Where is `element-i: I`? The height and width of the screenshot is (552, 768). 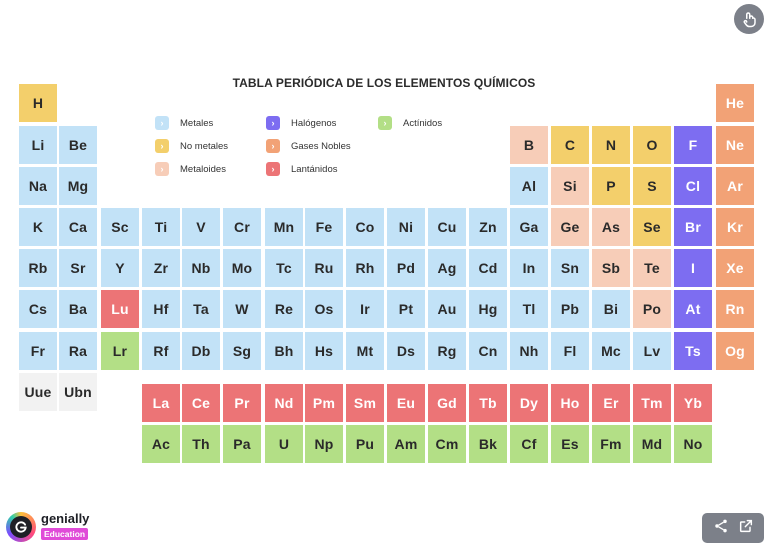
element-i: I is located at coordinates (693, 268).